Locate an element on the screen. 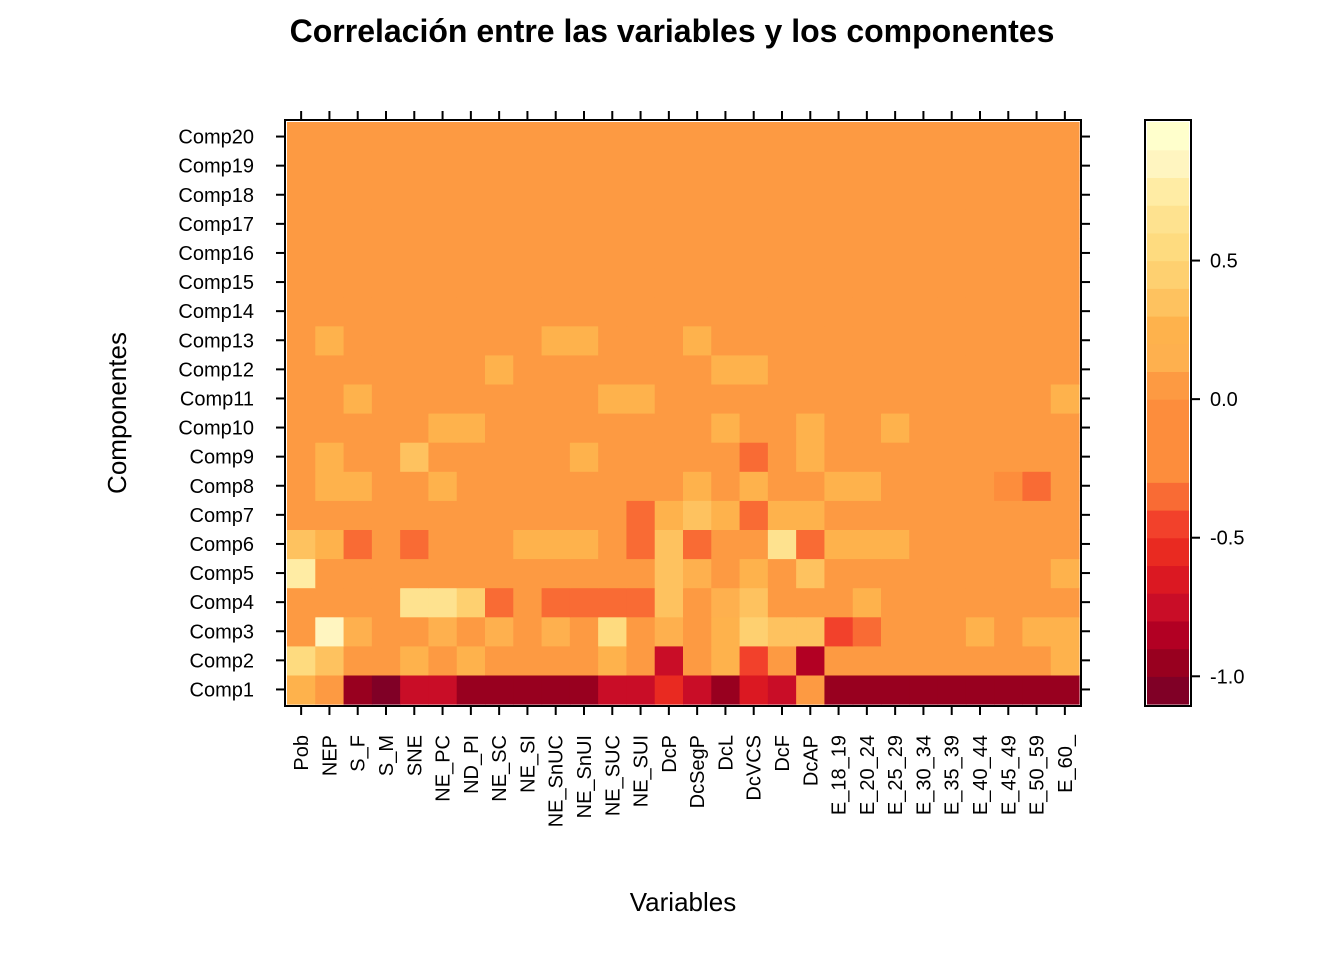 The width and height of the screenshot is (1344, 960). x-tick-label: NE_SI is located at coordinates (528, 764).